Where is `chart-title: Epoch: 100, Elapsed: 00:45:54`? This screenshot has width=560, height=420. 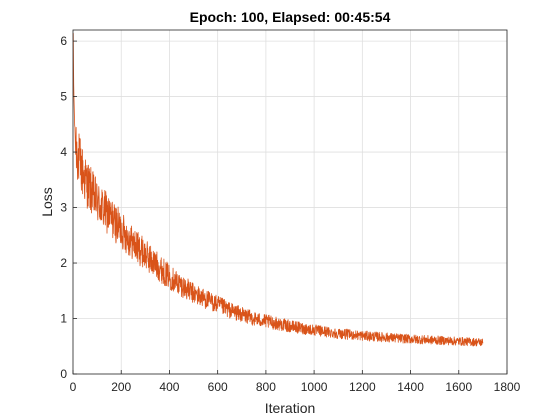
chart-title: Epoch: 100, Elapsed: 00:45:54 is located at coordinates (290, 17).